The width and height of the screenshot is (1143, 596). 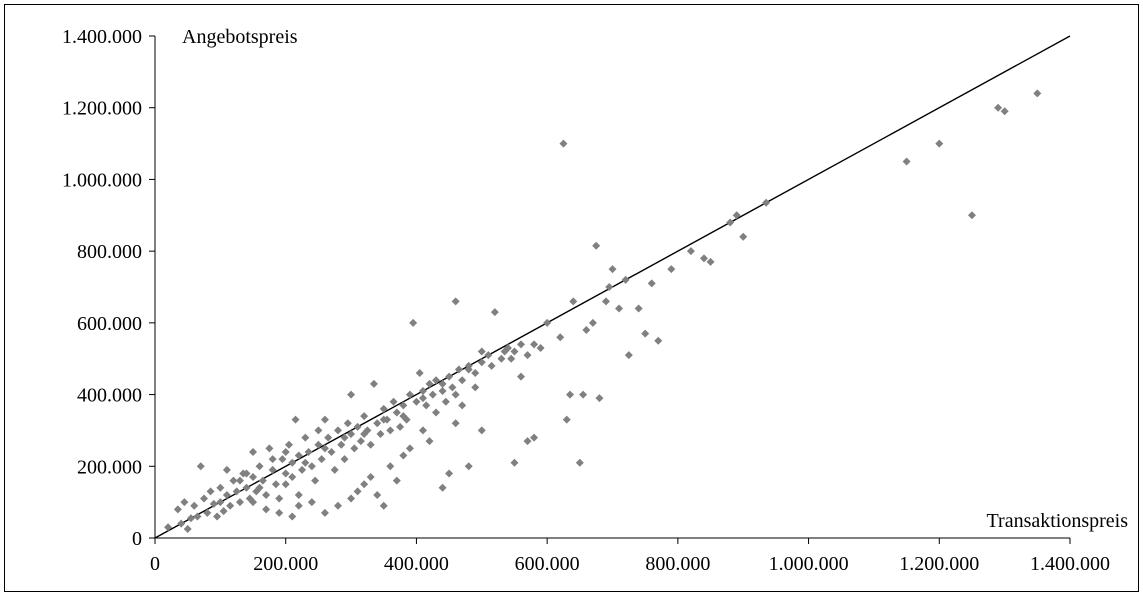 What do you see at coordinates (109, 324) in the screenshot?
I see `y-tick-label: 600.000` at bounding box center [109, 324].